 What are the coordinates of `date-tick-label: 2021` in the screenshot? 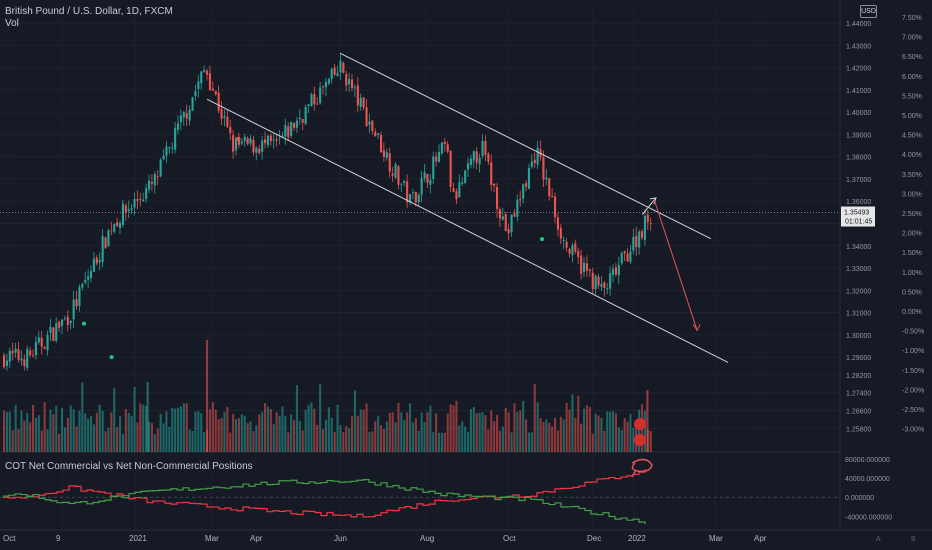 It's located at (138, 538).